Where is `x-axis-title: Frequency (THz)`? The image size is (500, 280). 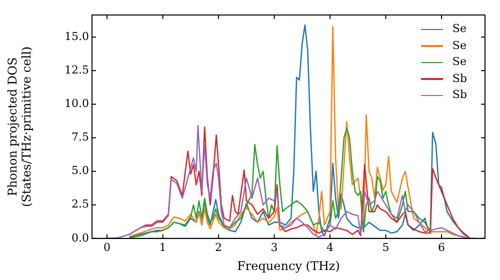
x-axis-title: Frequency (THz) is located at coordinates (288, 265).